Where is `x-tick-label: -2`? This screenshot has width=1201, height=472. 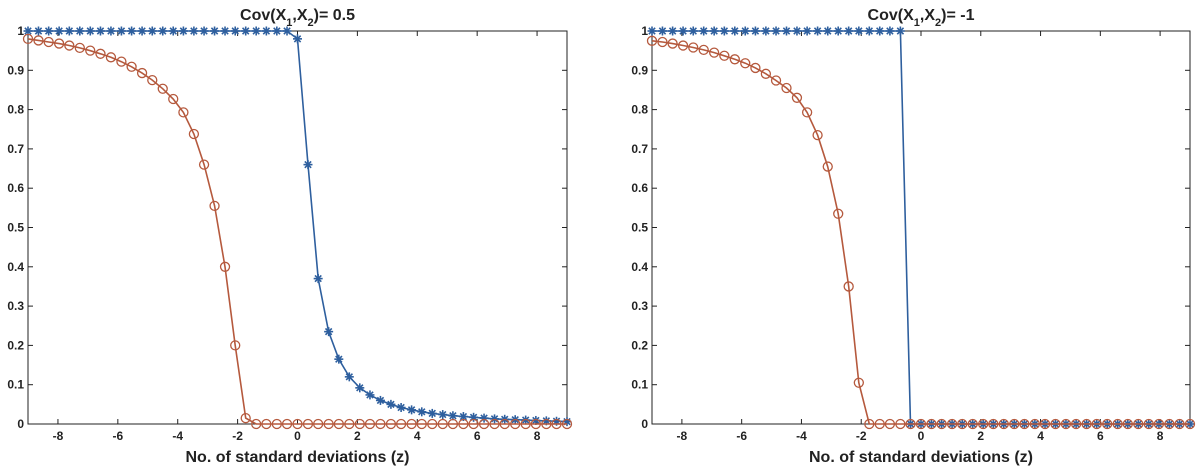
x-tick-label: -2 is located at coordinates (861, 436).